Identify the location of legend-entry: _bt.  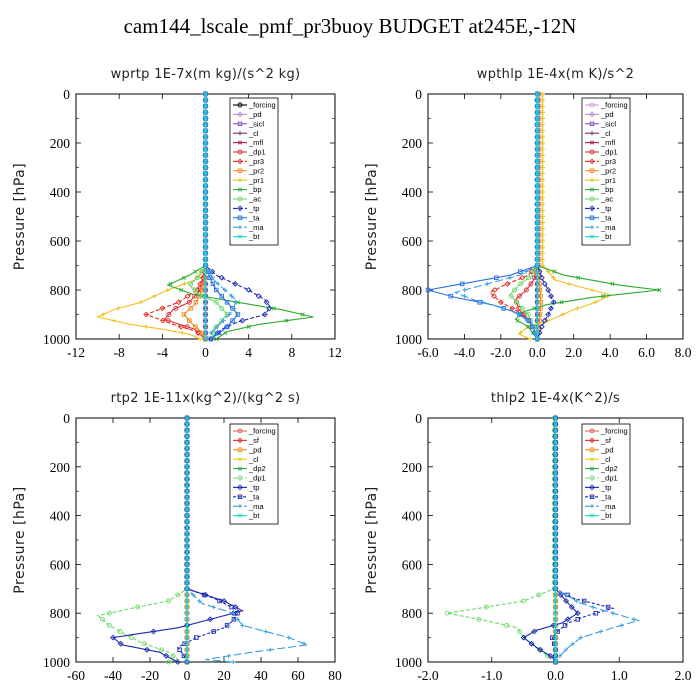
(606, 236).